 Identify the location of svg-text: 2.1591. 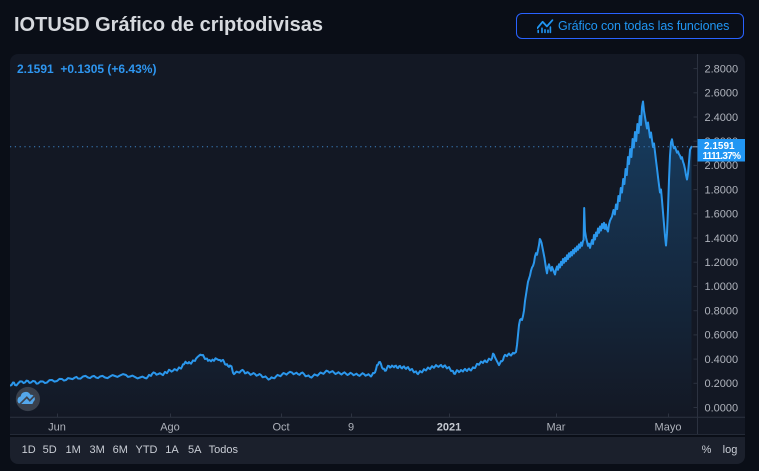
(719, 146).